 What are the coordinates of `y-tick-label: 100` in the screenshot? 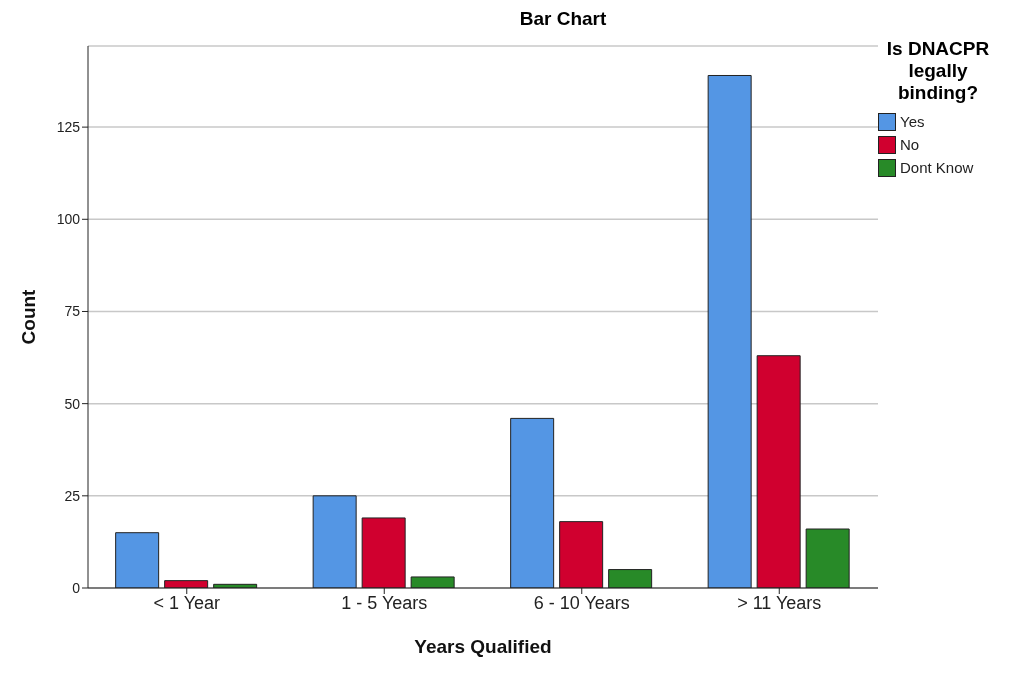 It's located at (68, 219).